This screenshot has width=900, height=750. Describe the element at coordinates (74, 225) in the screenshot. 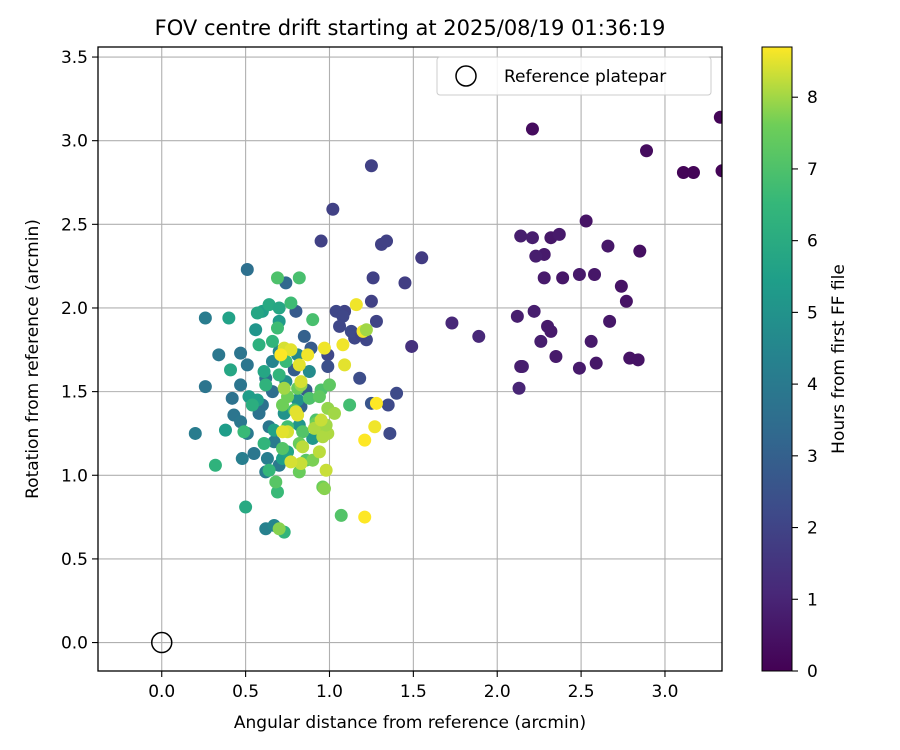

I see `y-tick-label: 2.5` at that location.